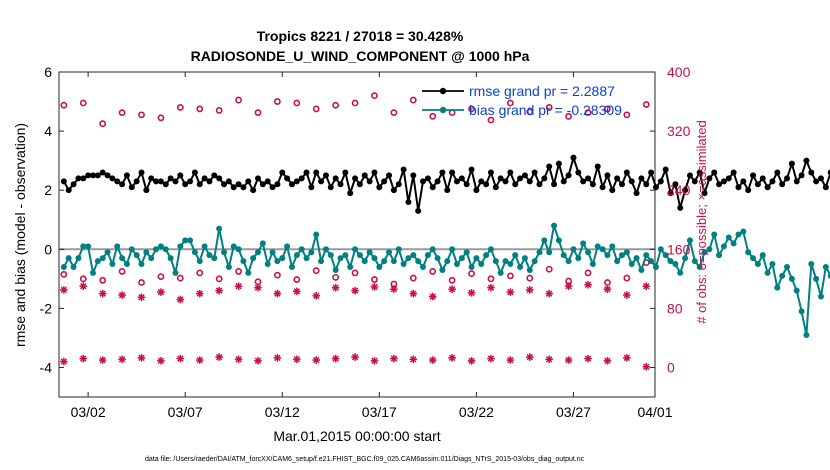 This screenshot has width=830, height=470. What do you see at coordinates (443, 91) in the screenshot?
I see `legend-rmse-marker` at bounding box center [443, 91].